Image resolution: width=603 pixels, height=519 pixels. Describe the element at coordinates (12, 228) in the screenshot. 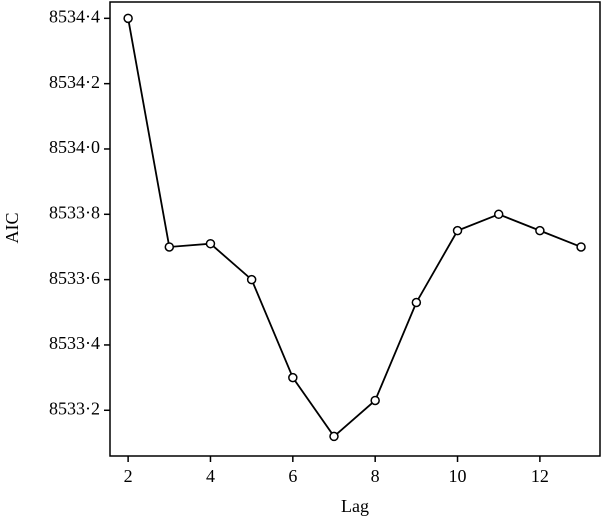

I see `y-axis-label: AIC` at that location.